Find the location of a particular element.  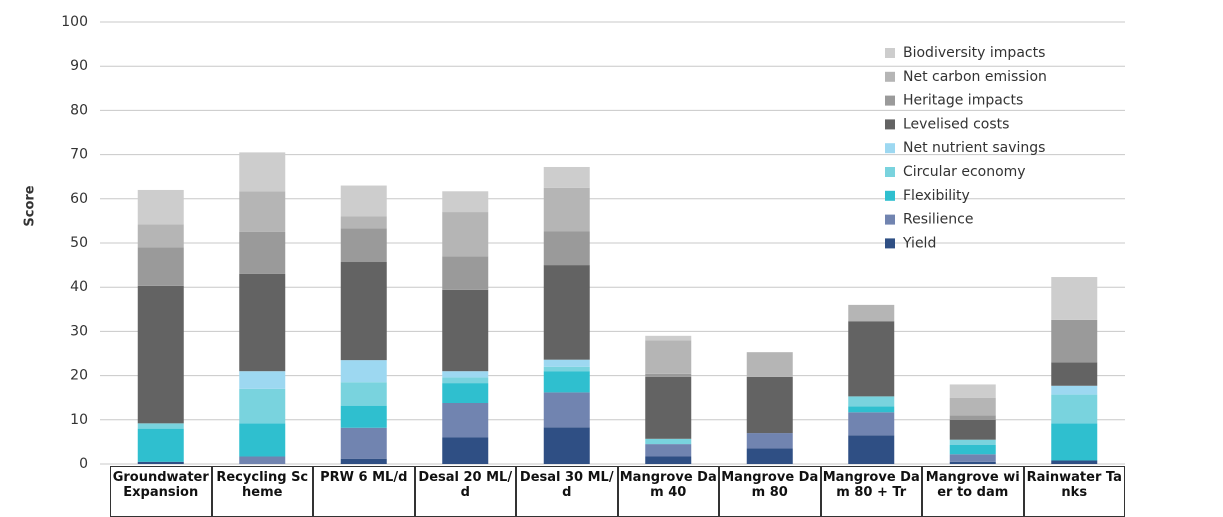

y-tick-label: 70 is located at coordinates (79, 155).